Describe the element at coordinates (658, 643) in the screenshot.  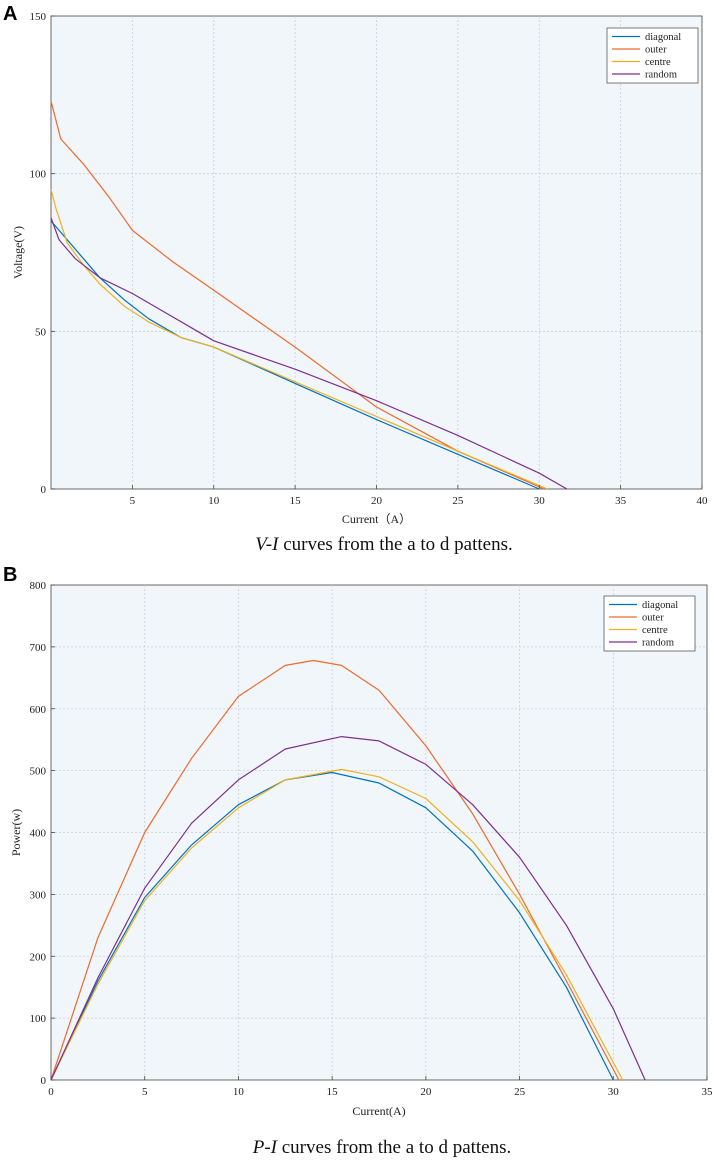
I see `plot-b-legend-label-random: random` at that location.